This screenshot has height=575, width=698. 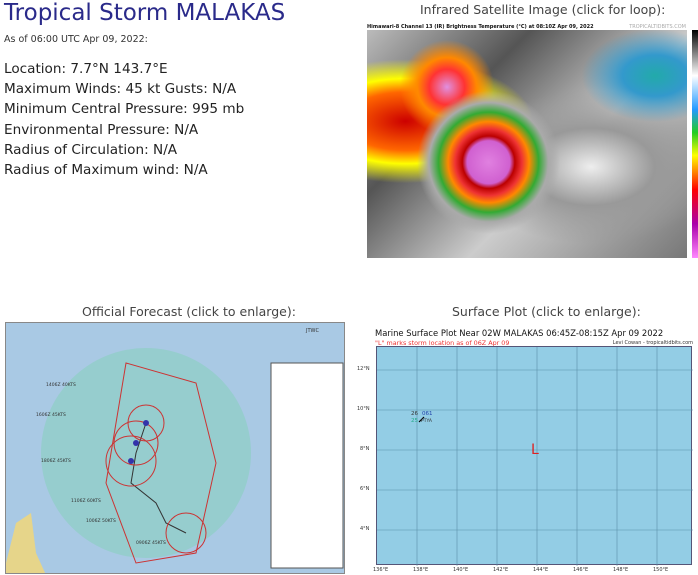 I want to click on forecast-label: 1806Z 45KTS, so click(x=56, y=461).